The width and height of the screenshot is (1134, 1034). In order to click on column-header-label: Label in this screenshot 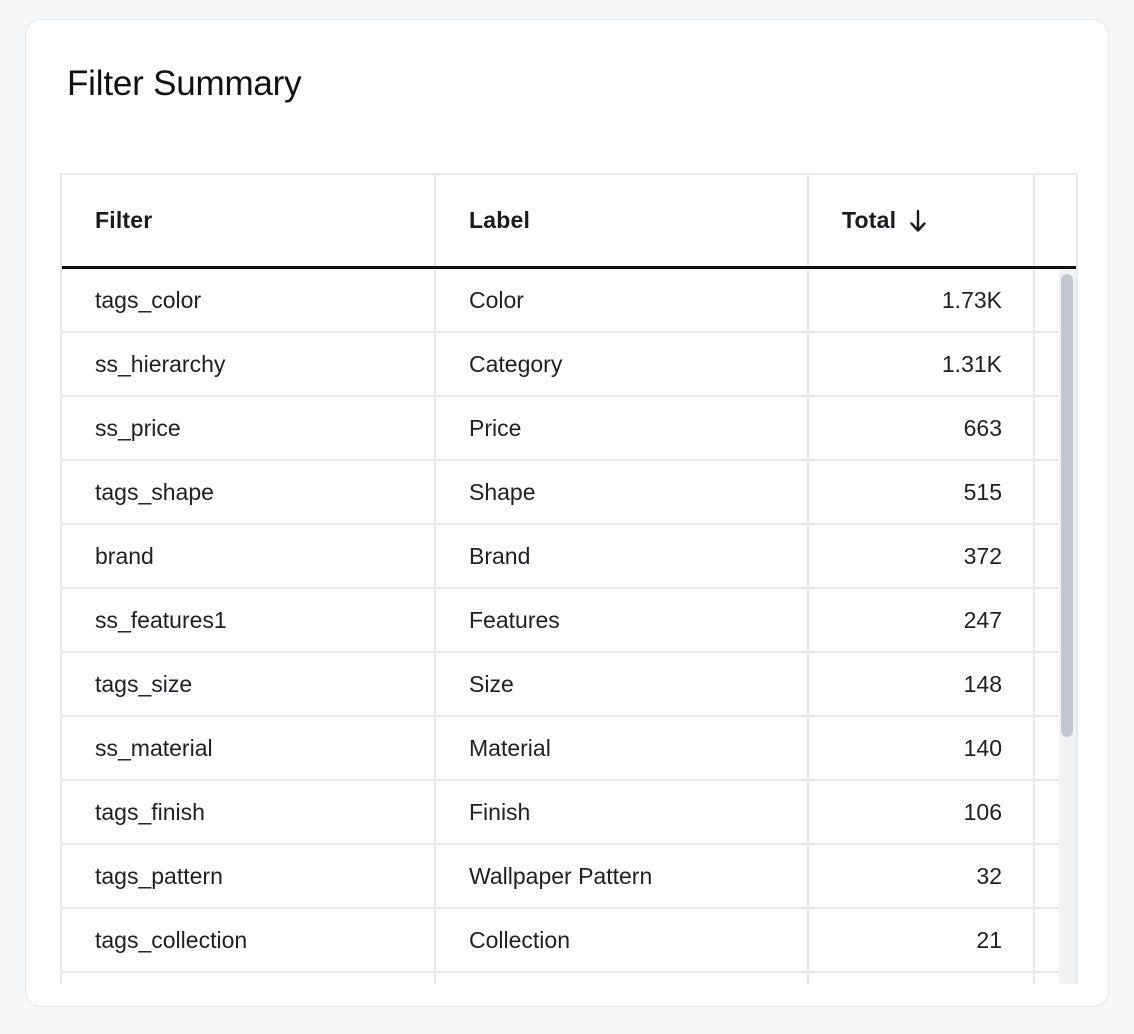, I will do `click(622, 220)`.